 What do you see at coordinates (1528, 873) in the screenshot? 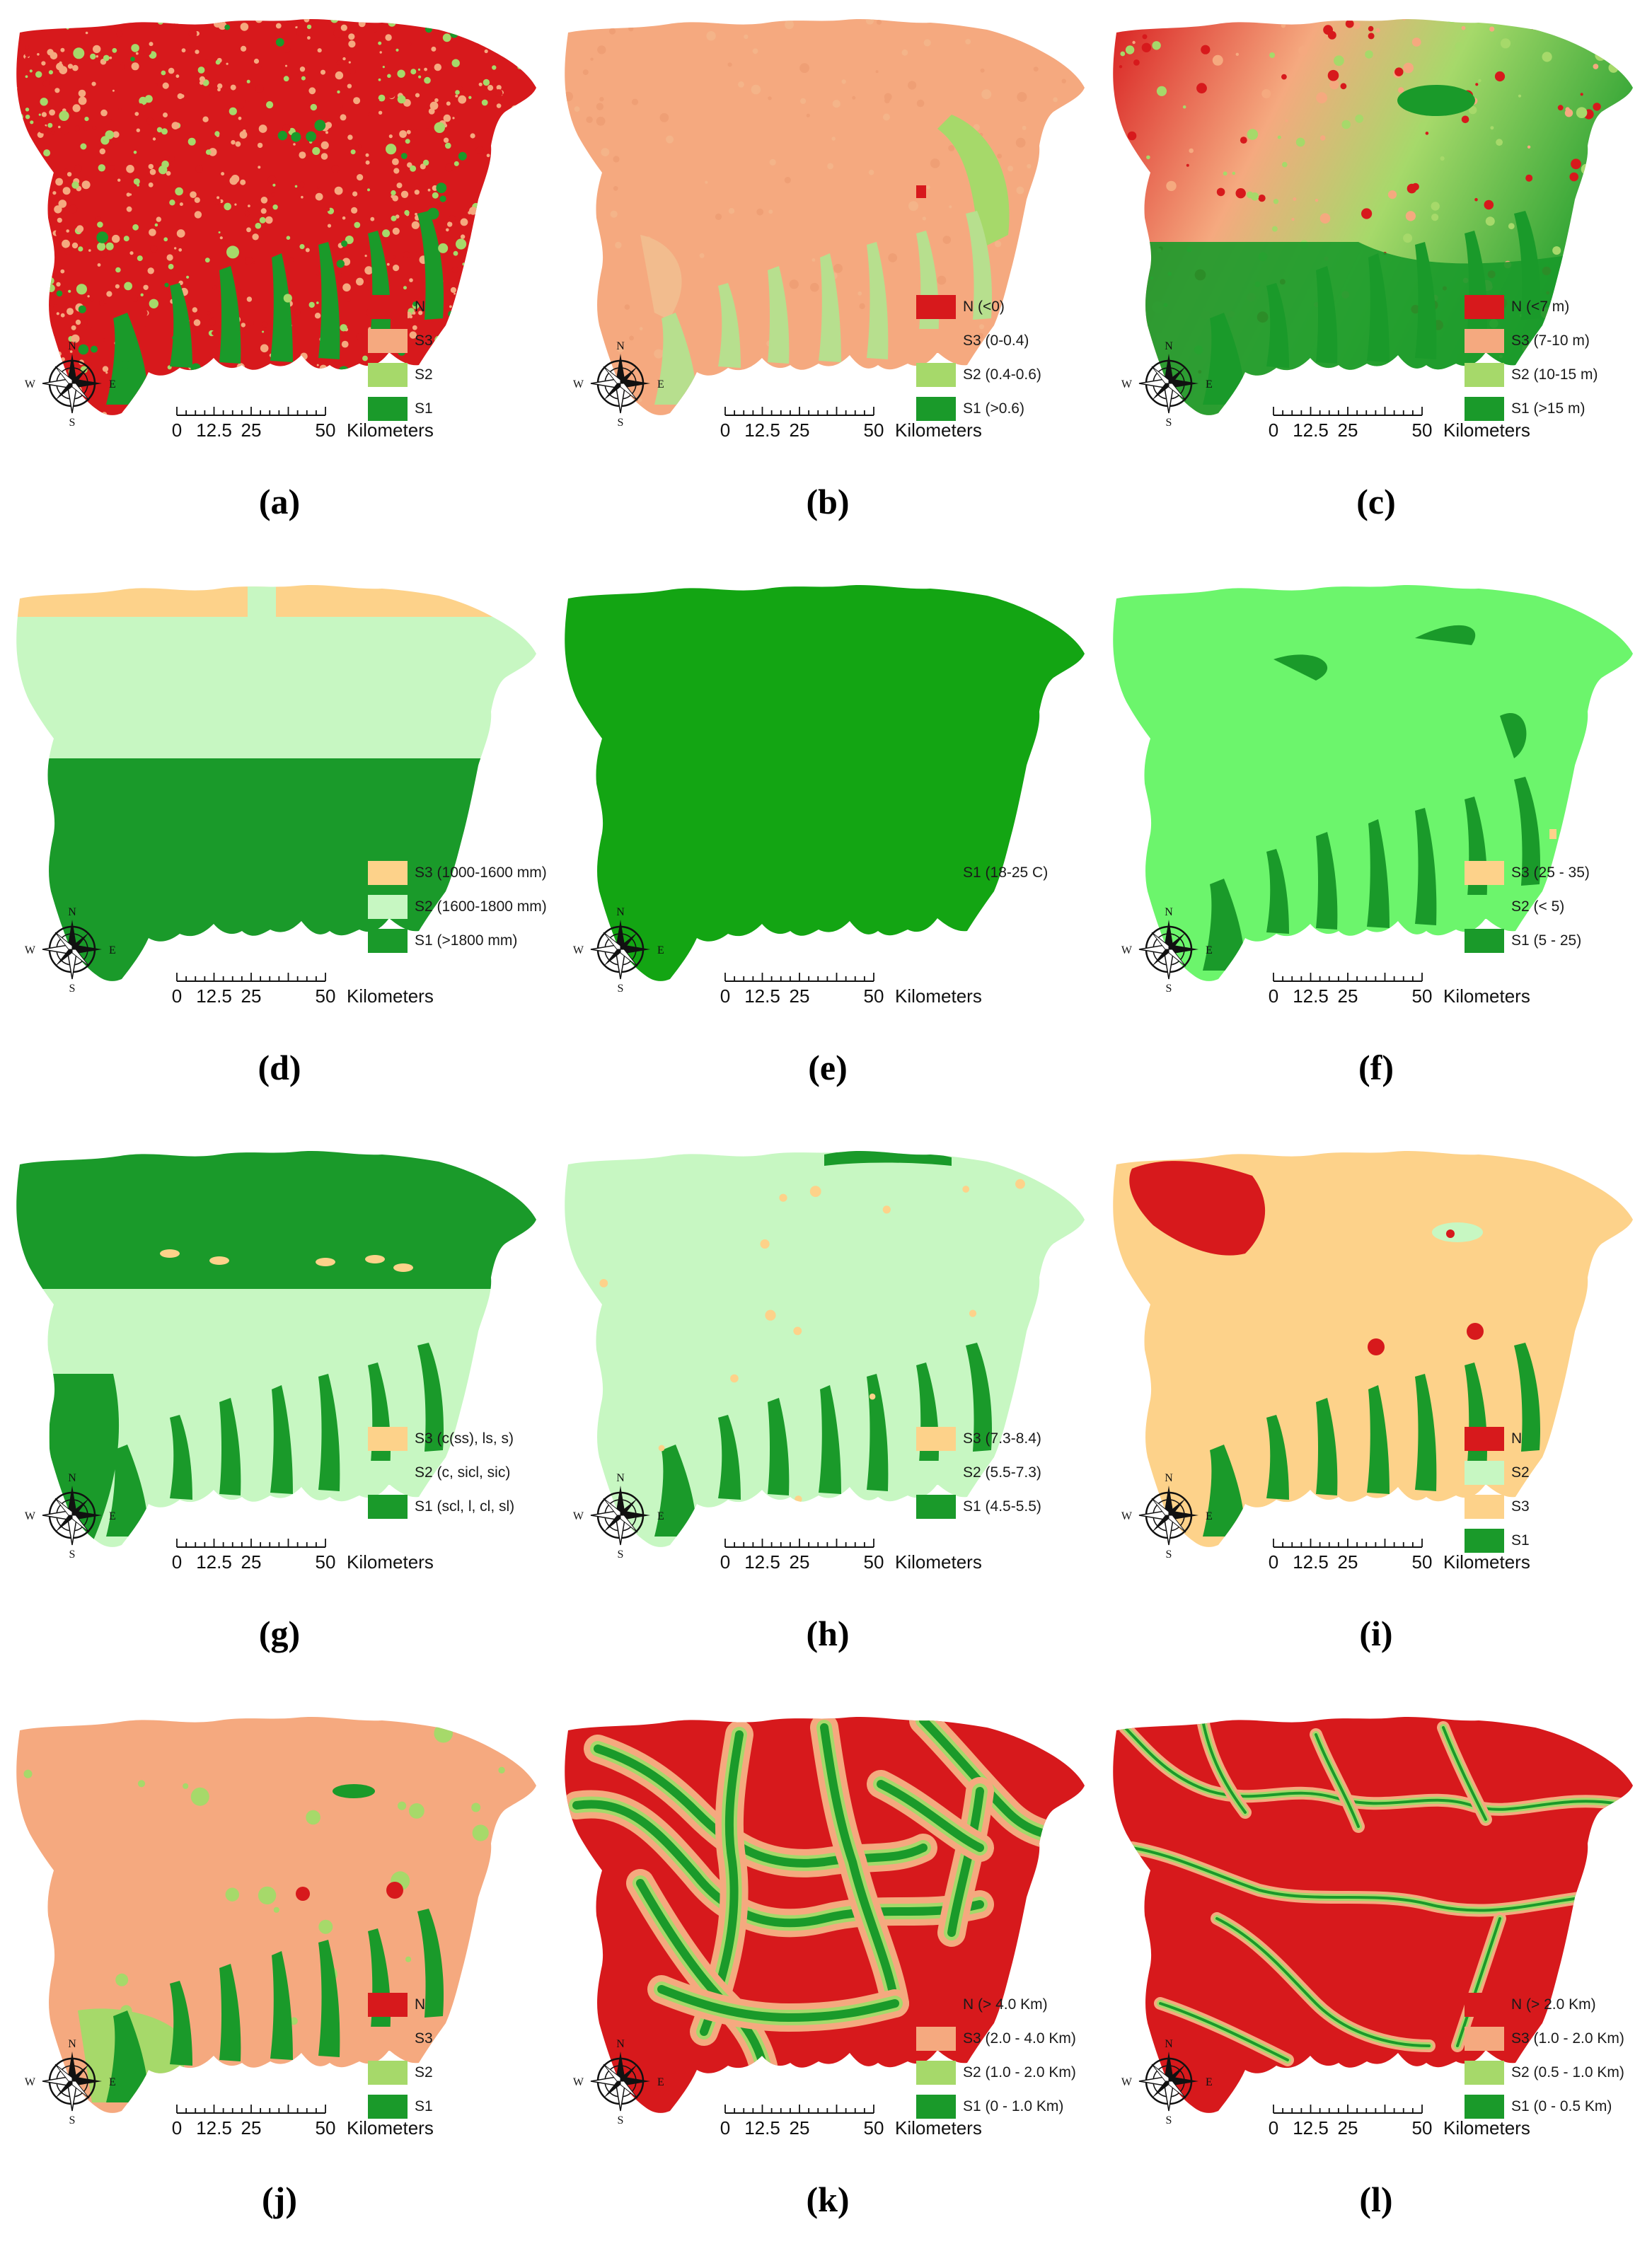
I see `legend-item: S3 (25 - 35)` at bounding box center [1528, 873].